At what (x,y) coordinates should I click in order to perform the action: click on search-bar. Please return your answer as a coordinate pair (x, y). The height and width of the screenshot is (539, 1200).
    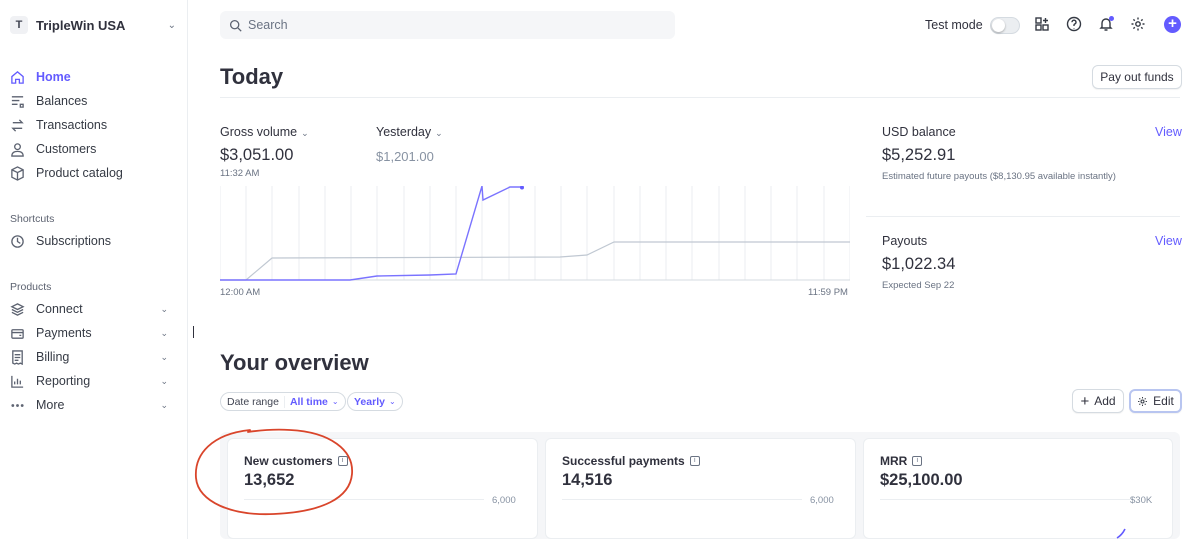
    Looking at the image, I should click on (447, 25).